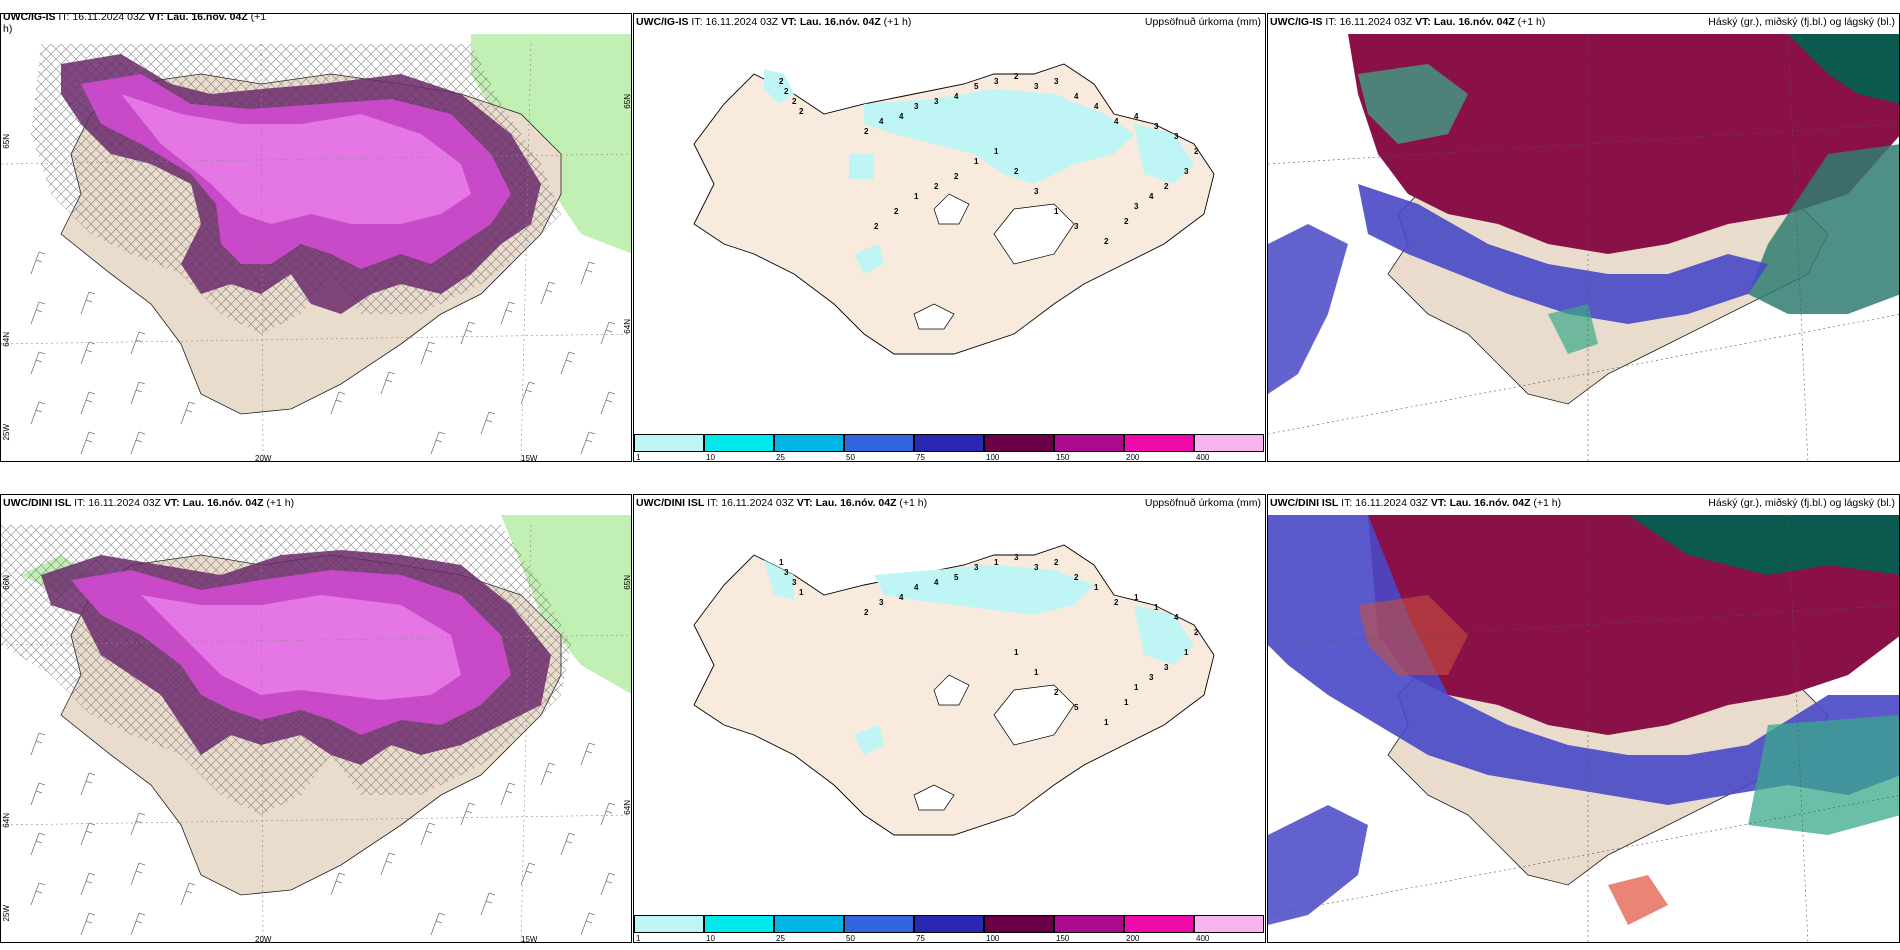 The image size is (1900, 950). I want to click on lat-label-right-65n: 65N, so click(627, 582).